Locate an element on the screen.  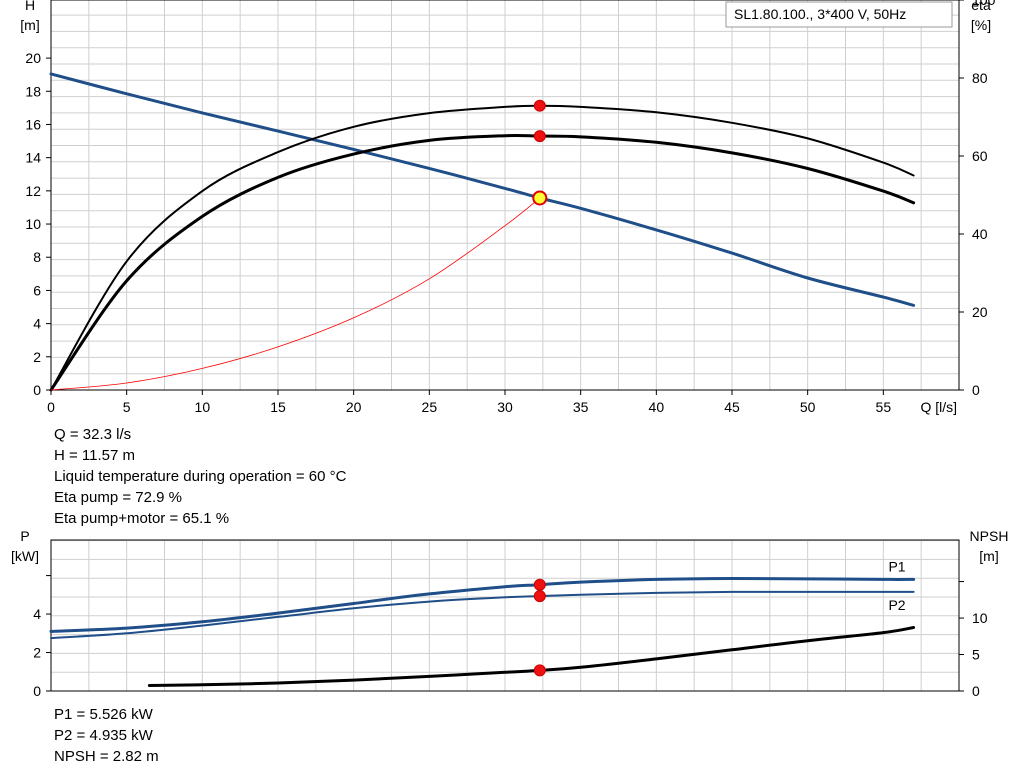
x-tick-label: 10 is located at coordinates (203, 407).